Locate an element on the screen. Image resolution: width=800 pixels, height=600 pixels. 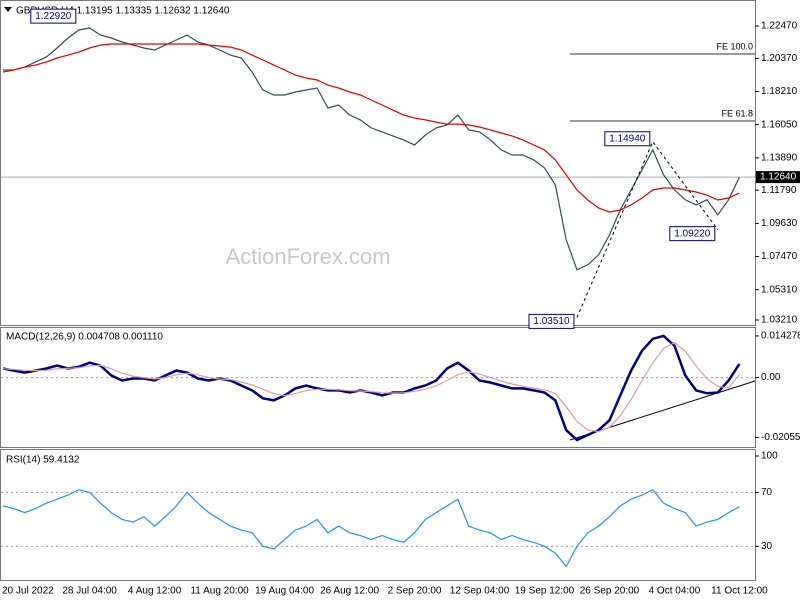
y-tick-label: 1.05310 is located at coordinates (779, 289).